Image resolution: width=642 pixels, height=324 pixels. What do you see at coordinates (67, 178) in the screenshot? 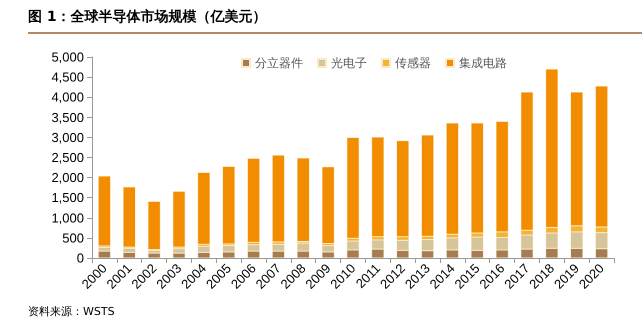
I see `y-tick-label: 2,000` at bounding box center [67, 178].